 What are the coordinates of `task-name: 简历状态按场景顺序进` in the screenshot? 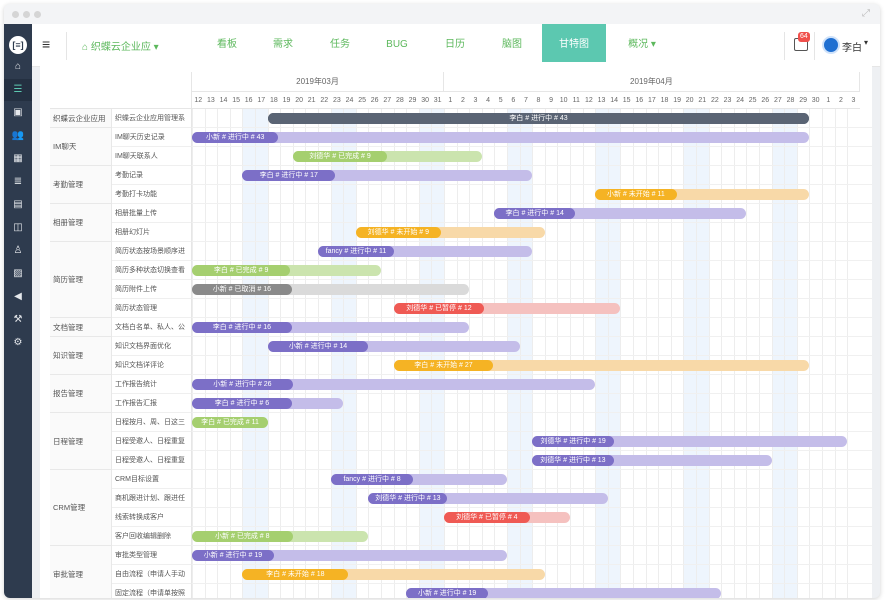 It's located at (152, 251).